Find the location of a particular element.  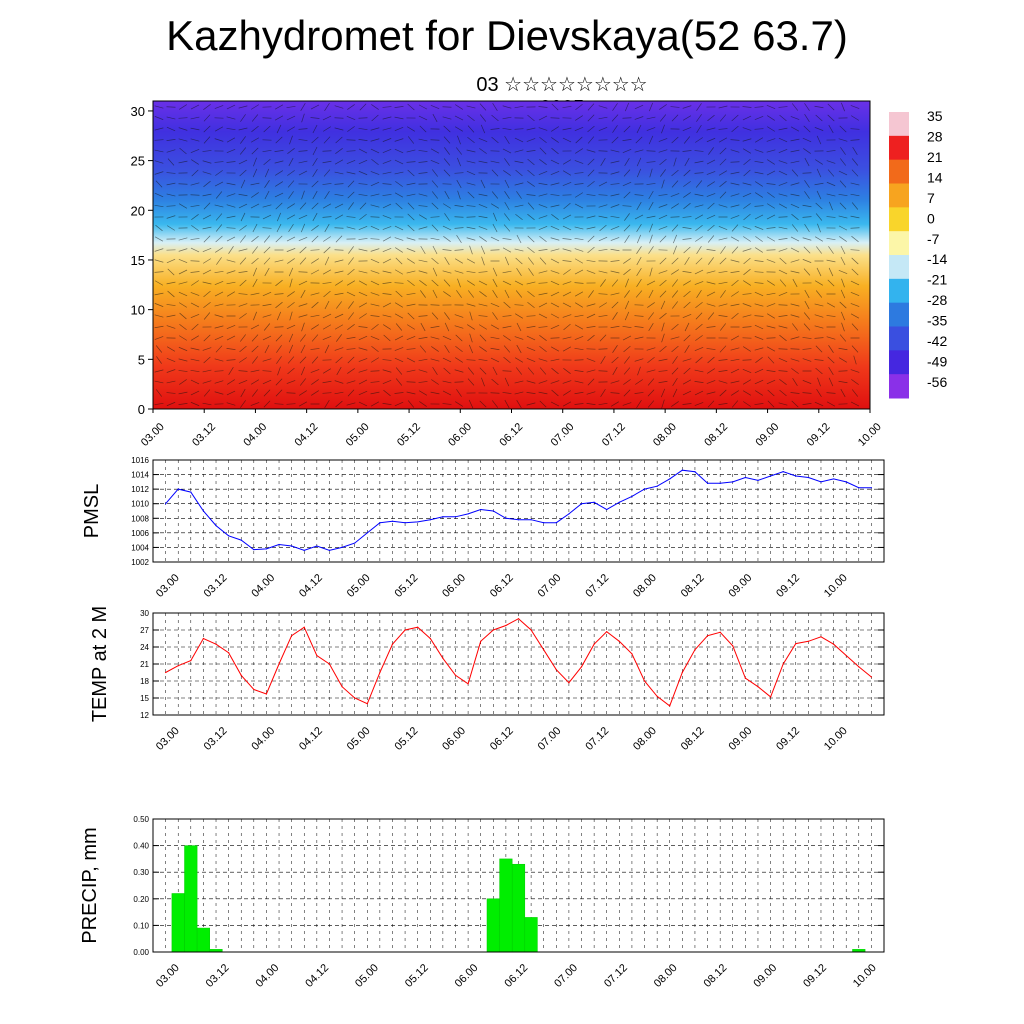

panel-3-ytick-label: 0.20 is located at coordinates (141, 899).